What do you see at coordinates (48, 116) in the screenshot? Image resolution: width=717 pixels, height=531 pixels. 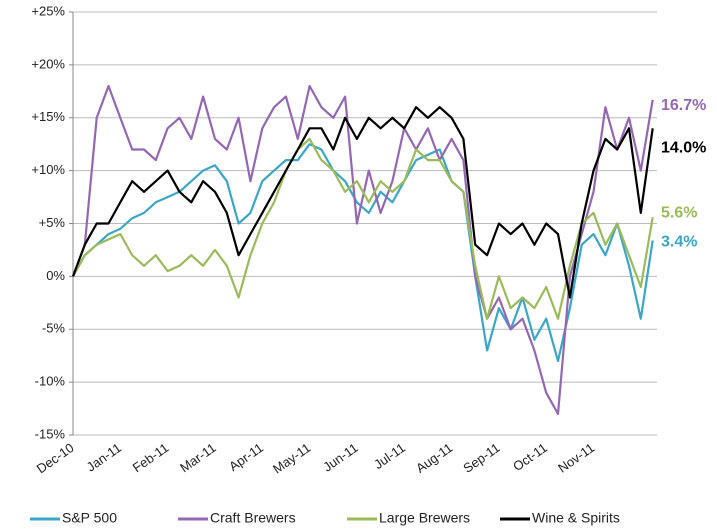 I see `y-tick-label: +15%` at bounding box center [48, 116].